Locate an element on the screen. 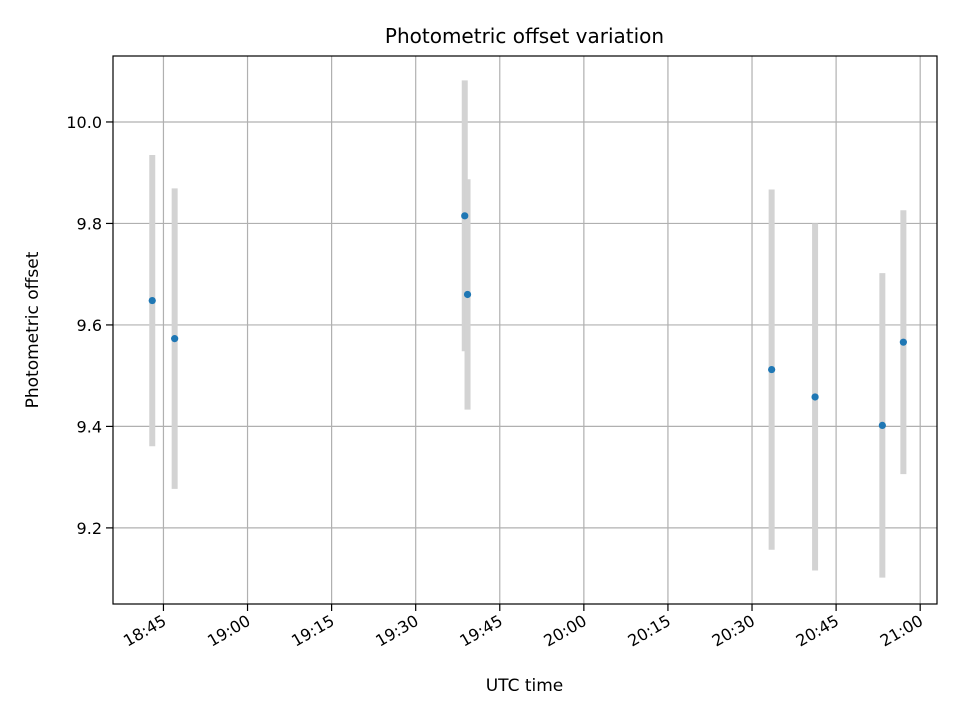  y-axis-ticks: 9.2 9.4 9.6 9.8 10.0 is located at coordinates (89, 325).